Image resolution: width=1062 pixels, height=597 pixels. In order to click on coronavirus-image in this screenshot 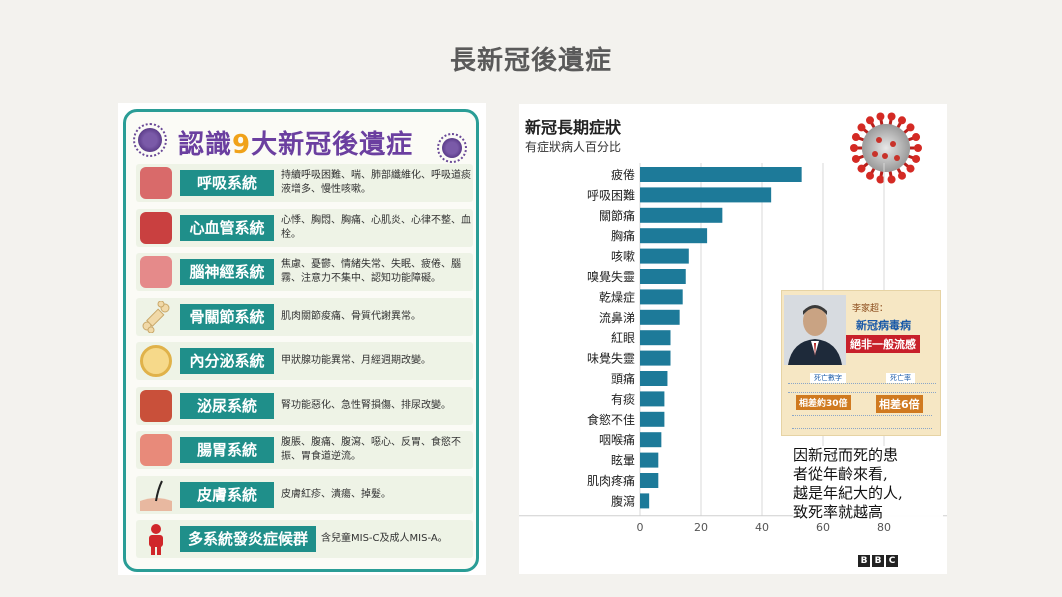, I will do `click(886, 148)`.